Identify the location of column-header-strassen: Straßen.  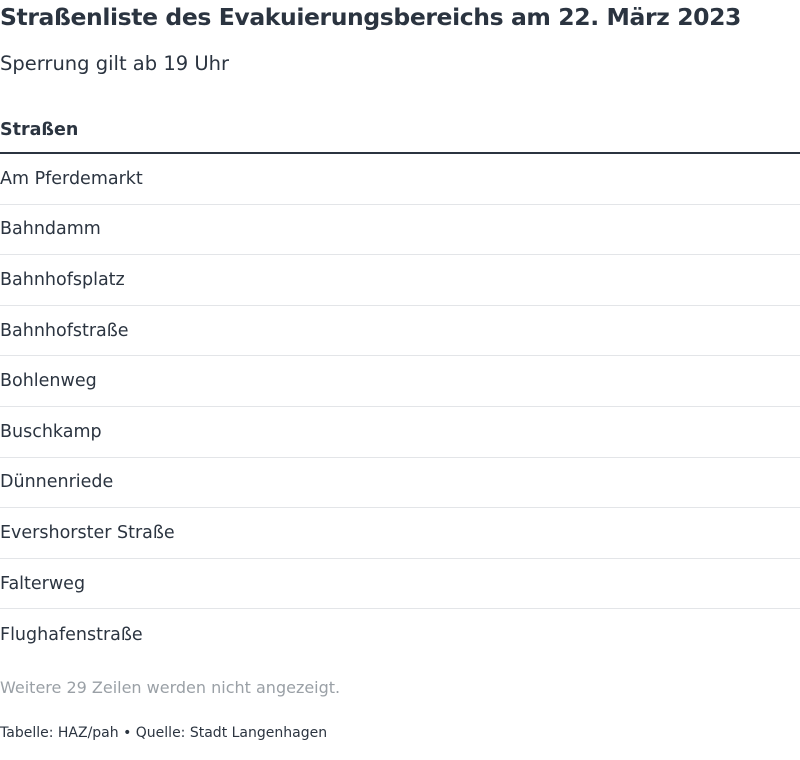
(39, 130).